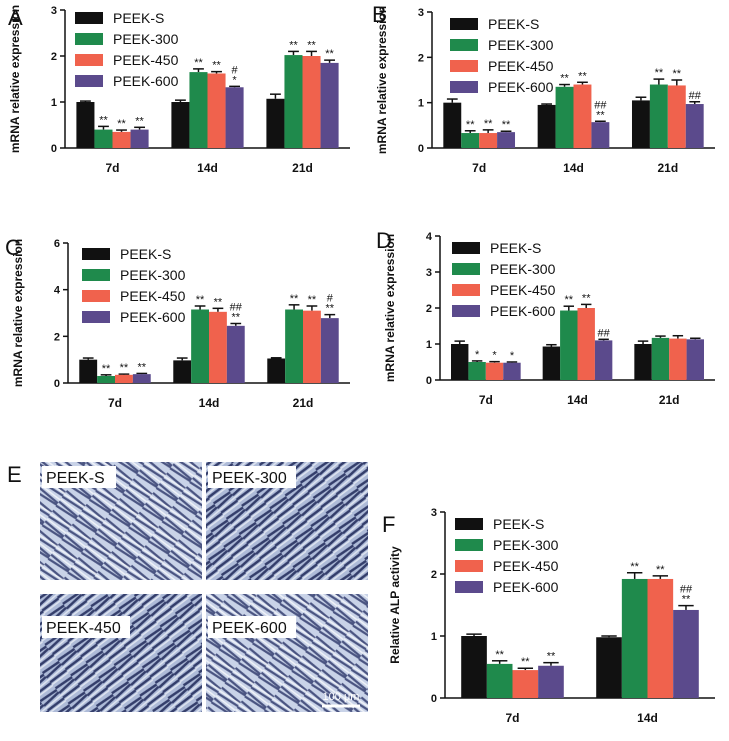 This screenshot has height=741, width=729. I want to click on panel-letter: E, so click(14, 474).